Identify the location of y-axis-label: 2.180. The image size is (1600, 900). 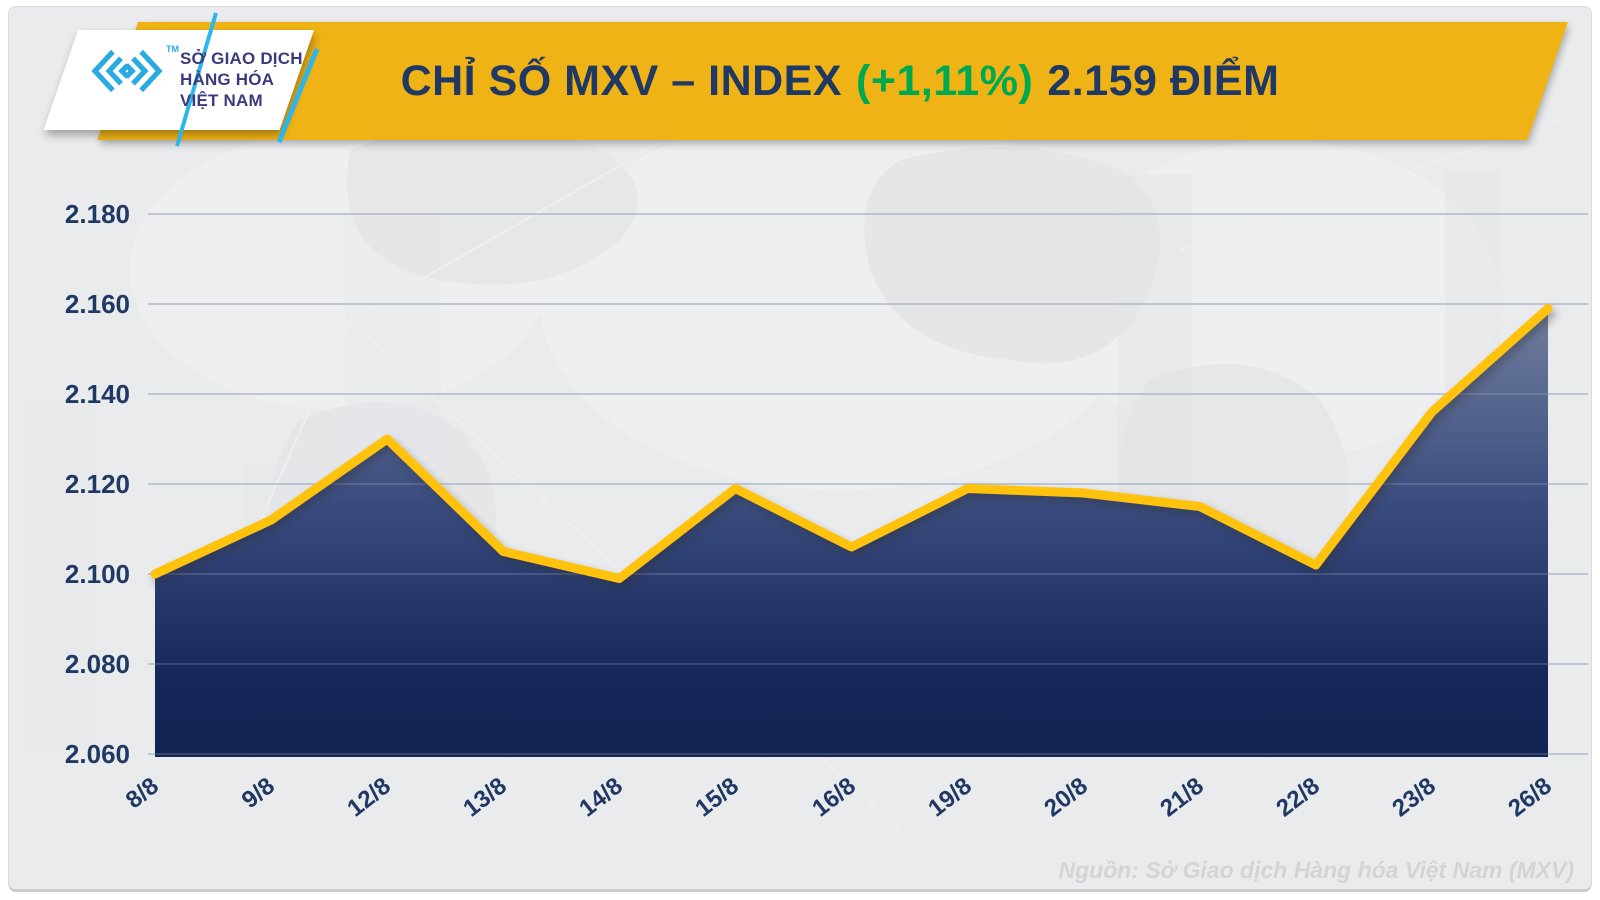
(97, 214).